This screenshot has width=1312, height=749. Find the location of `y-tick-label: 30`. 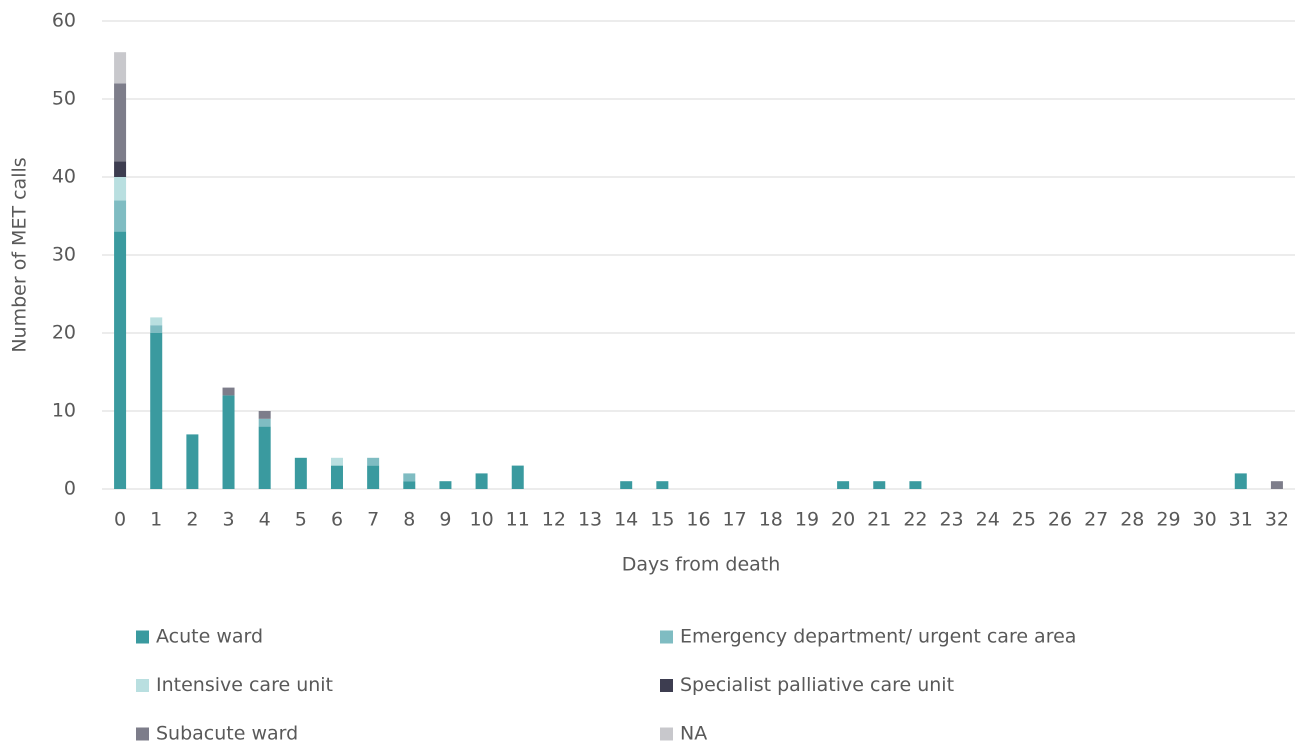

y-tick-label: 30 is located at coordinates (64, 255).